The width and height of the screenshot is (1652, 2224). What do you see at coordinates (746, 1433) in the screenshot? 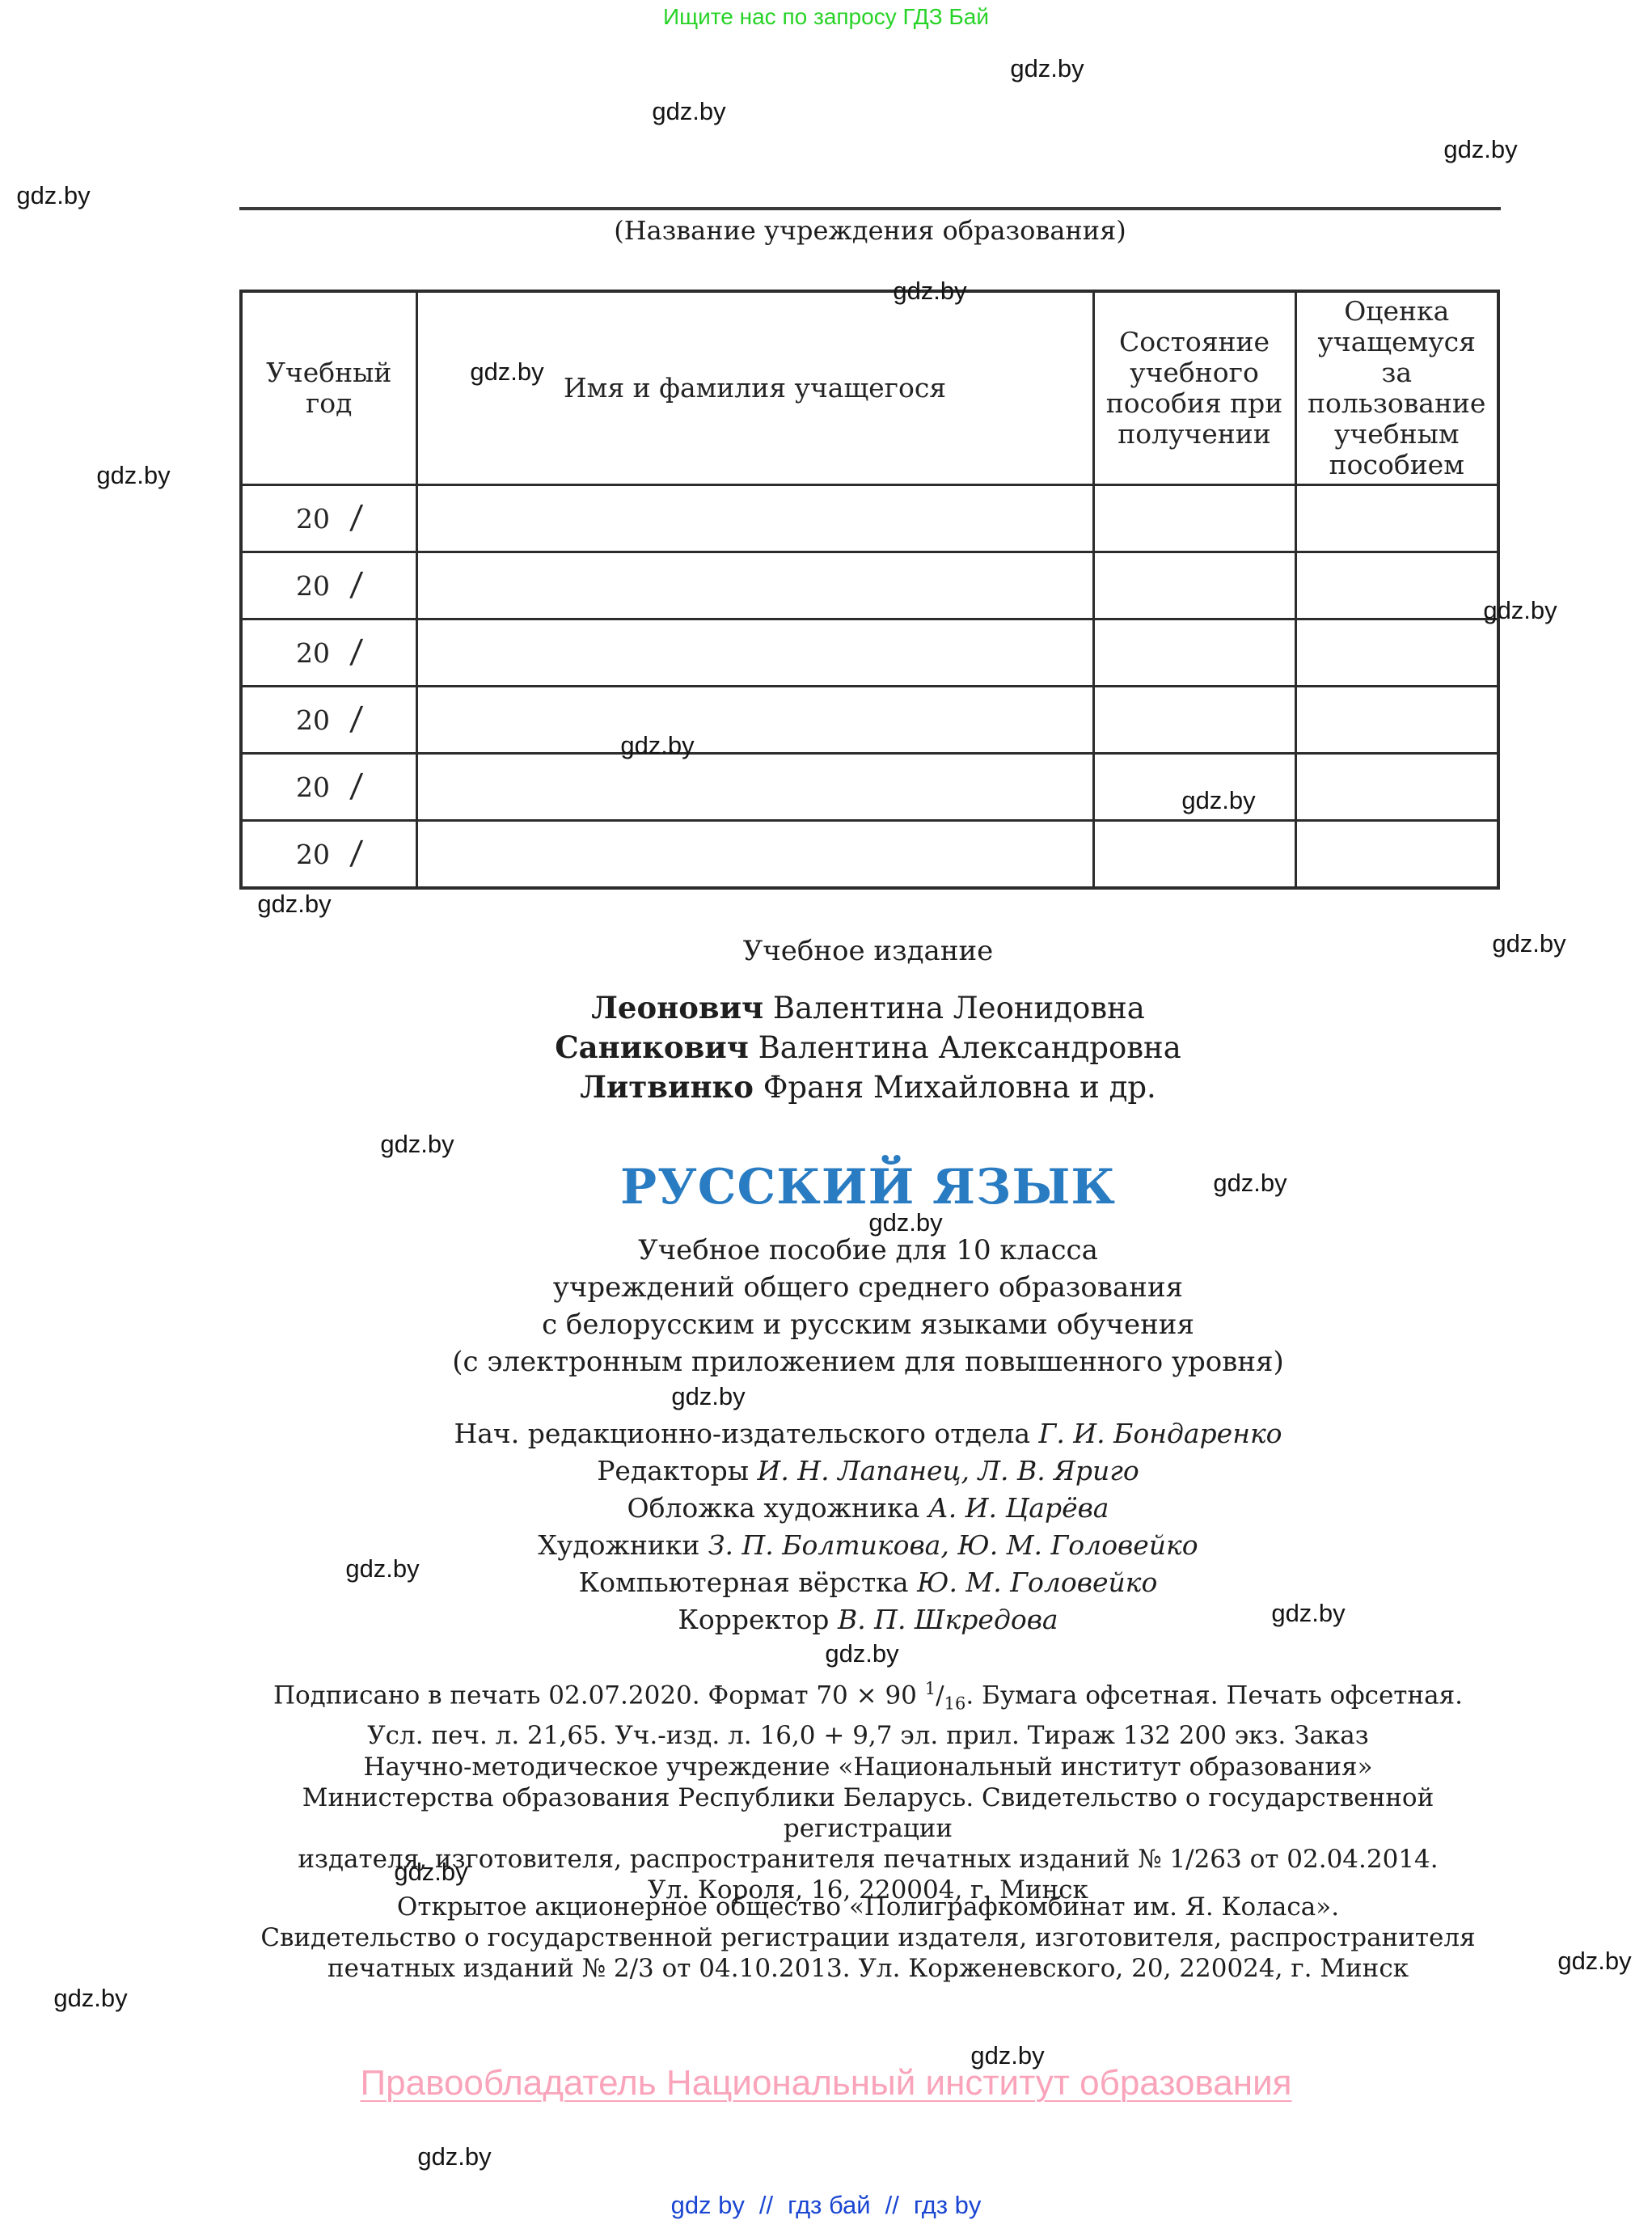
I see `staff-role: Нач. редакционно-издательского отдела` at bounding box center [746, 1433].